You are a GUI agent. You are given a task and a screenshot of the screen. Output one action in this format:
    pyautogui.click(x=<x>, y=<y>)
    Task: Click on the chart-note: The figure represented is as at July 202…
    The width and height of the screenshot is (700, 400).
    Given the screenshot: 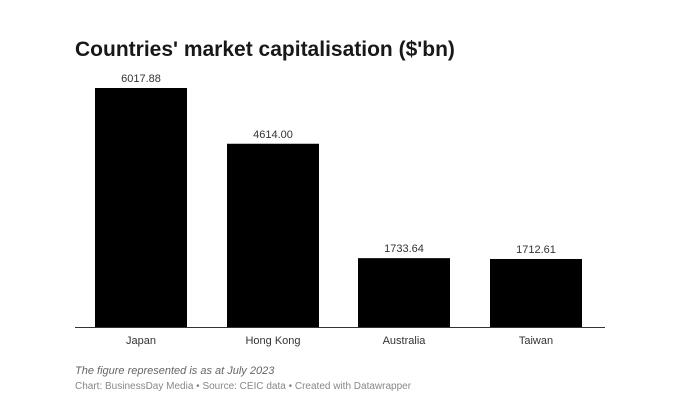 What is the action you would take?
    pyautogui.click(x=175, y=371)
    